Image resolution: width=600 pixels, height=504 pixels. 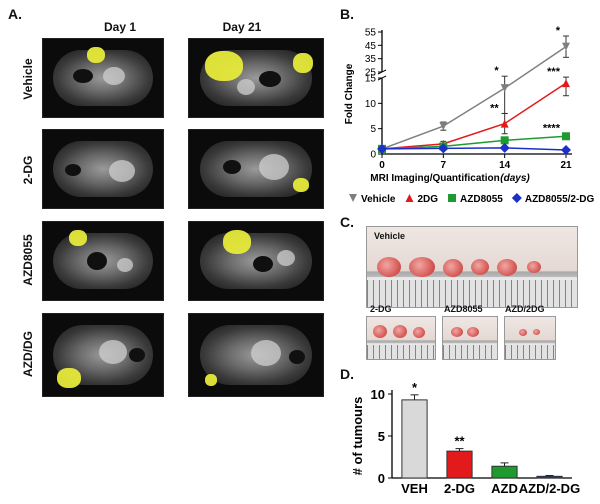 What do you see at coordinates (103, 355) in the screenshot?
I see `mri-azddg-day1` at bounding box center [103, 355].